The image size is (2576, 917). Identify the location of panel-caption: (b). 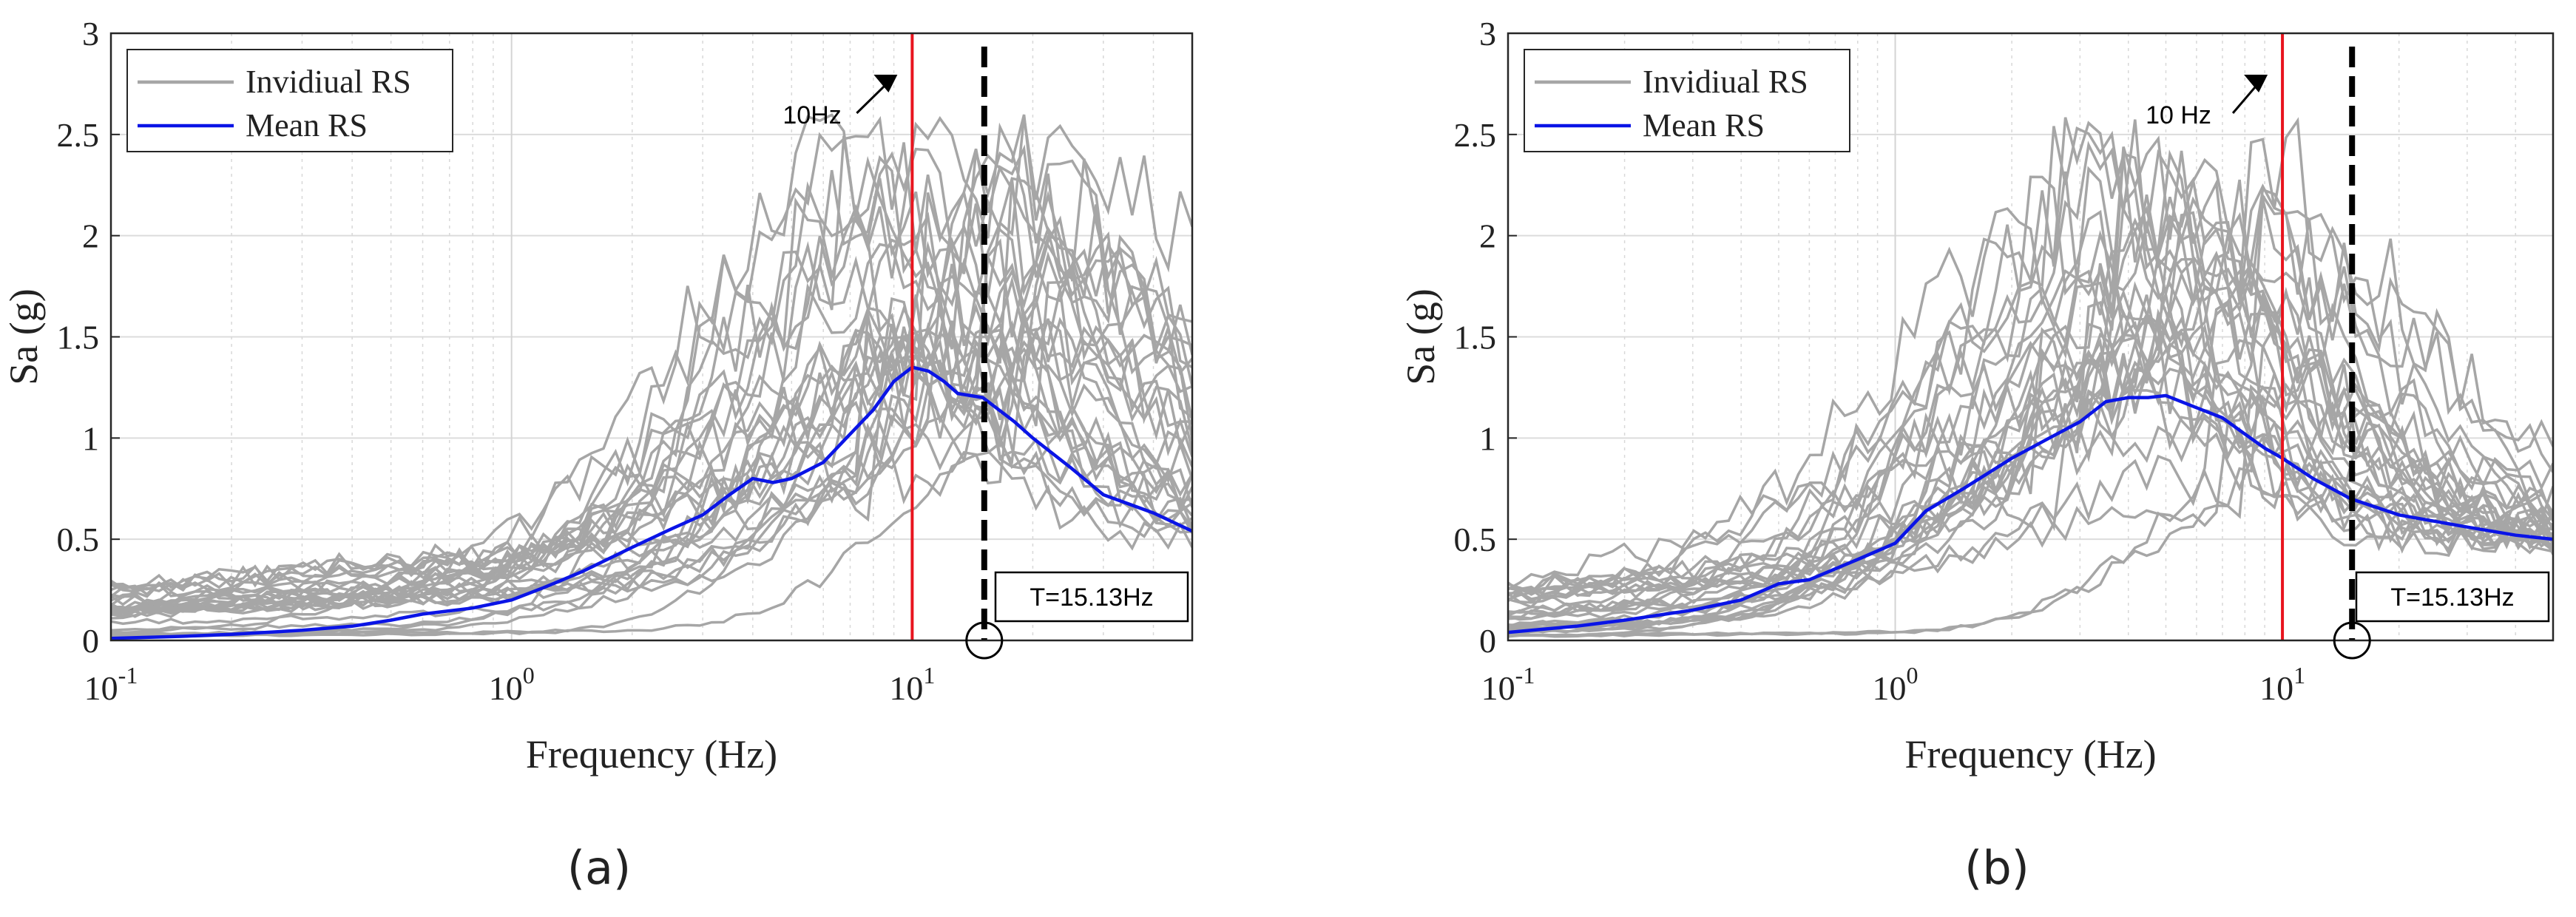
(1996, 868).